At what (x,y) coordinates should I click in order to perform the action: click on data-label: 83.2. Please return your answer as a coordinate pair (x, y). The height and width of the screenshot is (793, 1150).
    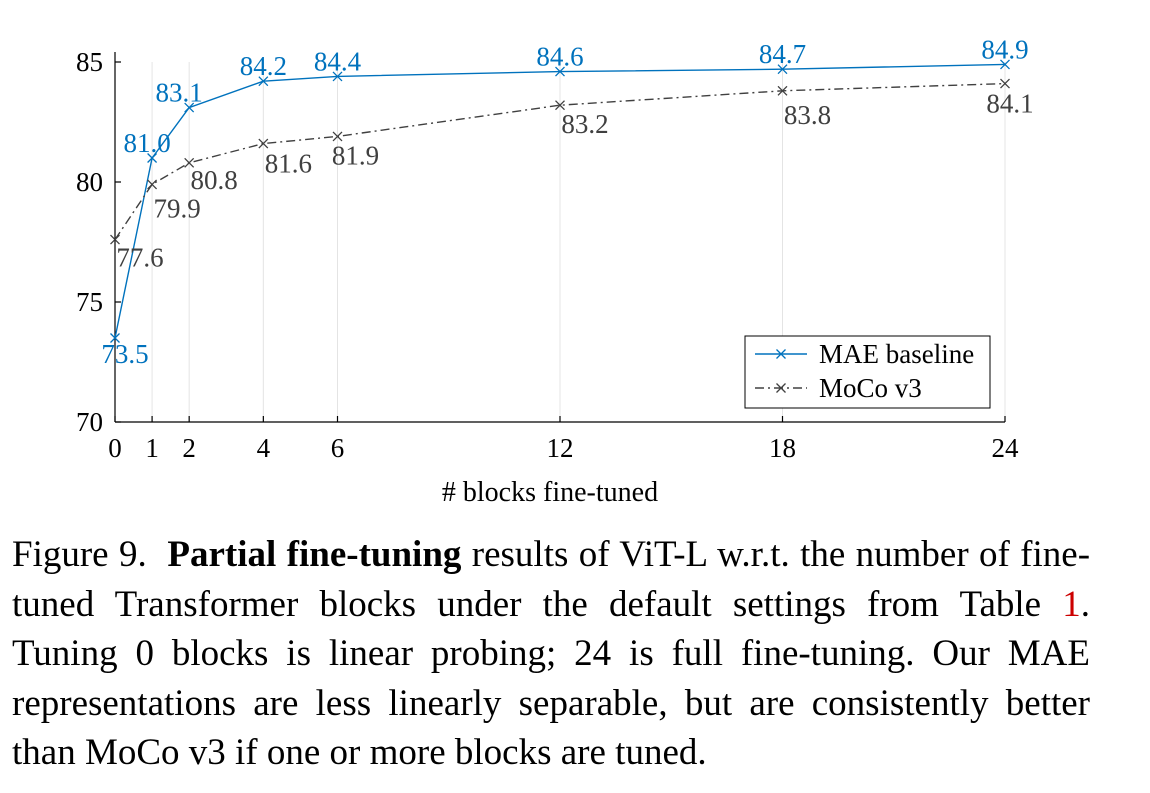
    Looking at the image, I should click on (584, 124).